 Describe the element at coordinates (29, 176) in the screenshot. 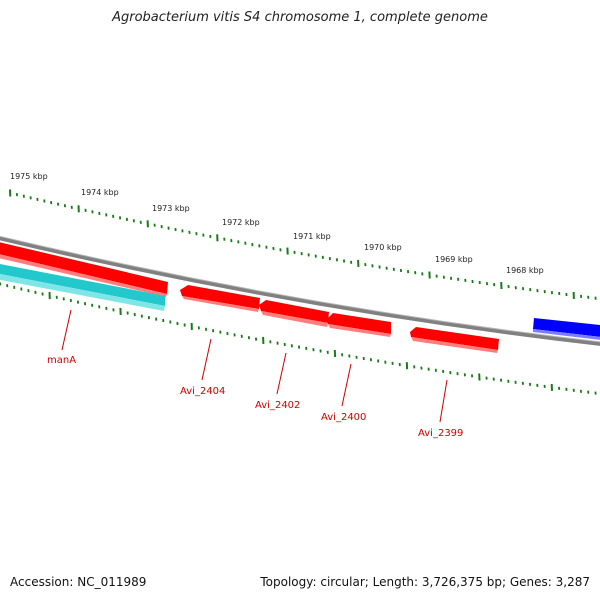

I see `scale-label-1975: 1975 kbp` at that location.